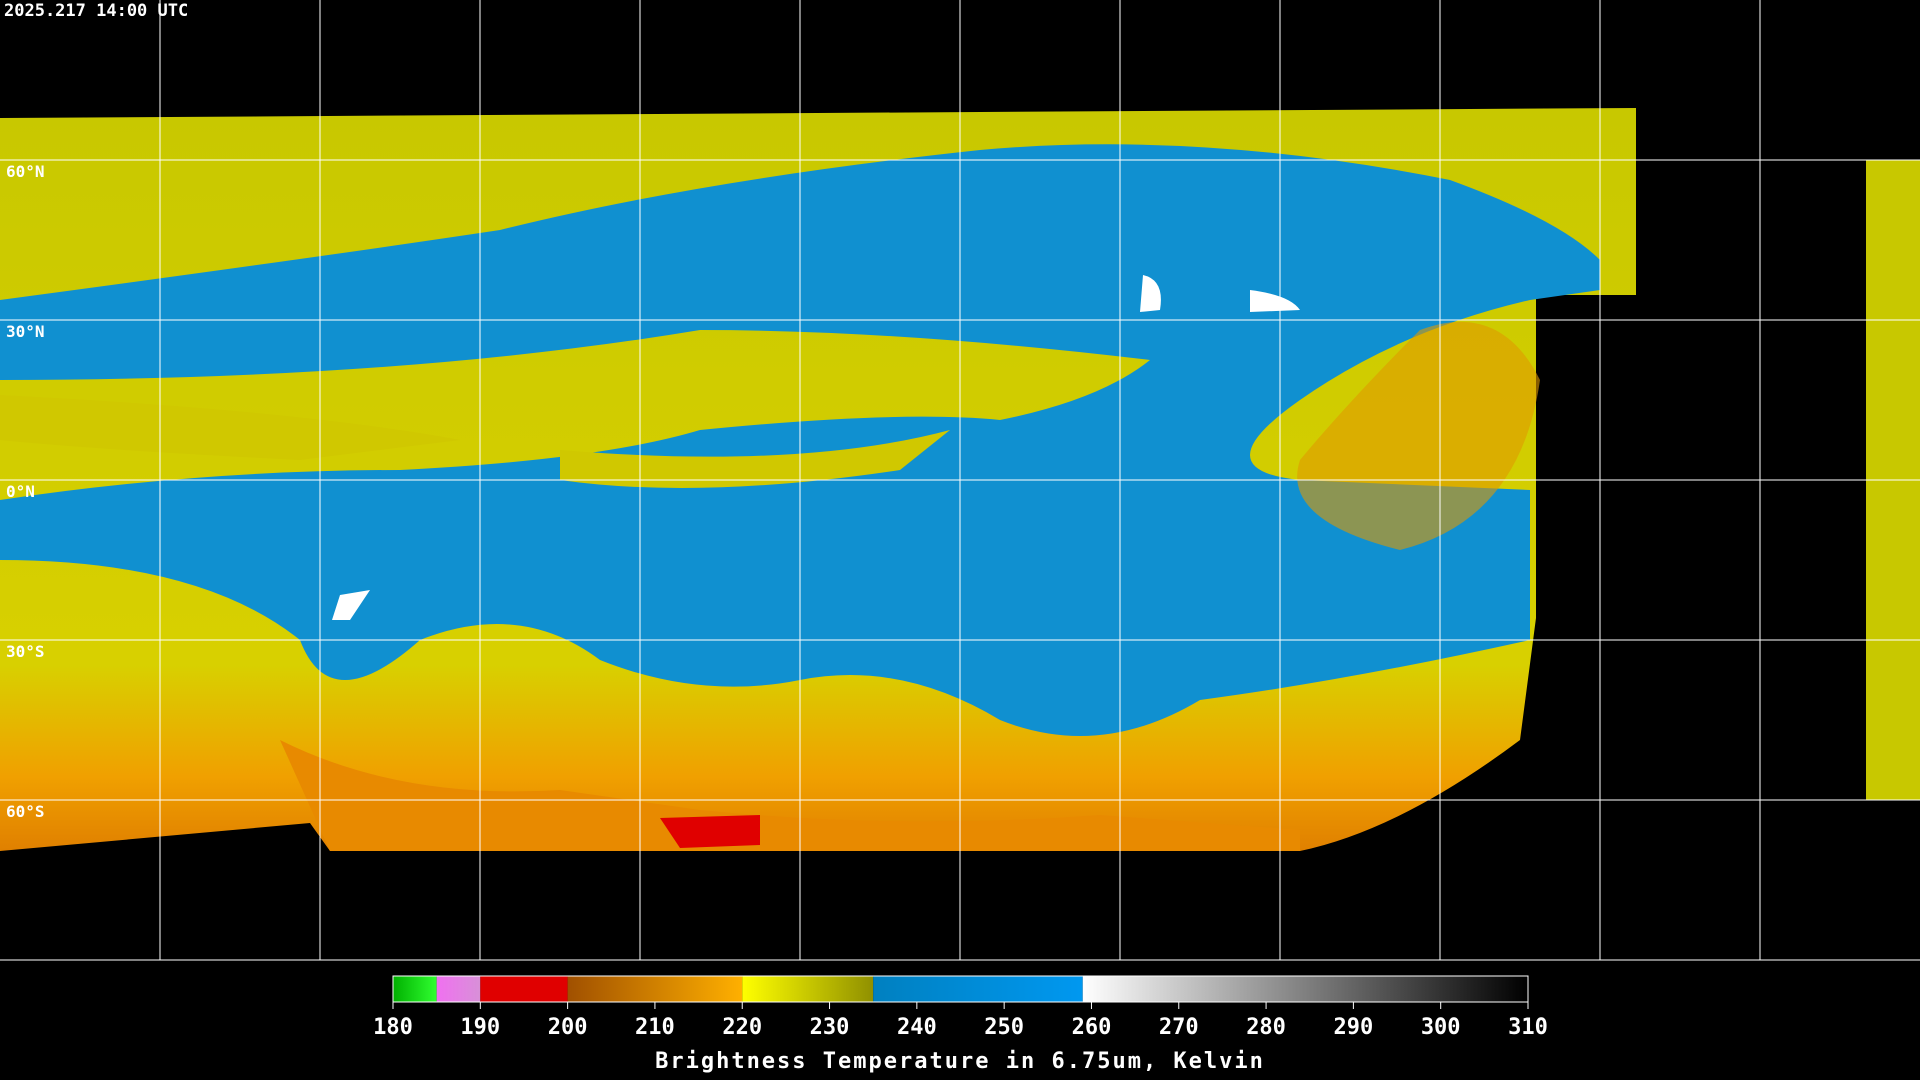 The image size is (1920, 1080). I want to click on lat-label: 0°N, so click(20, 491).